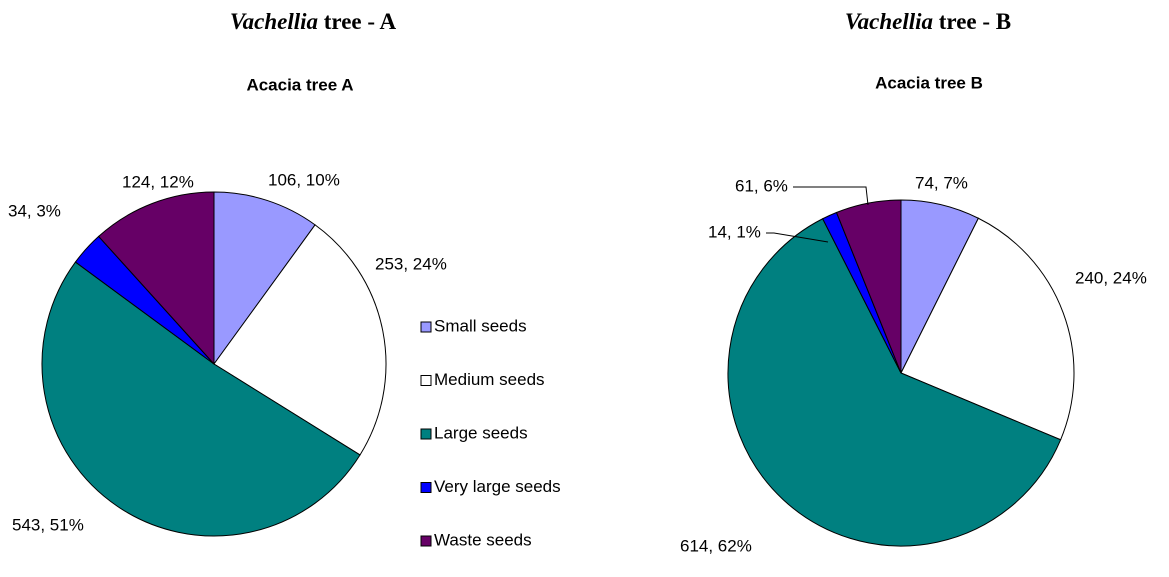  What do you see at coordinates (481, 432) in the screenshot?
I see `legend-label: Large seeds` at bounding box center [481, 432].